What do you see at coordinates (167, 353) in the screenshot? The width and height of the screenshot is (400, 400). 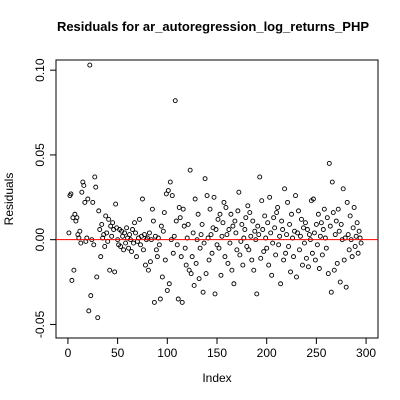 I see `x-tick-label: 100` at bounding box center [167, 353].